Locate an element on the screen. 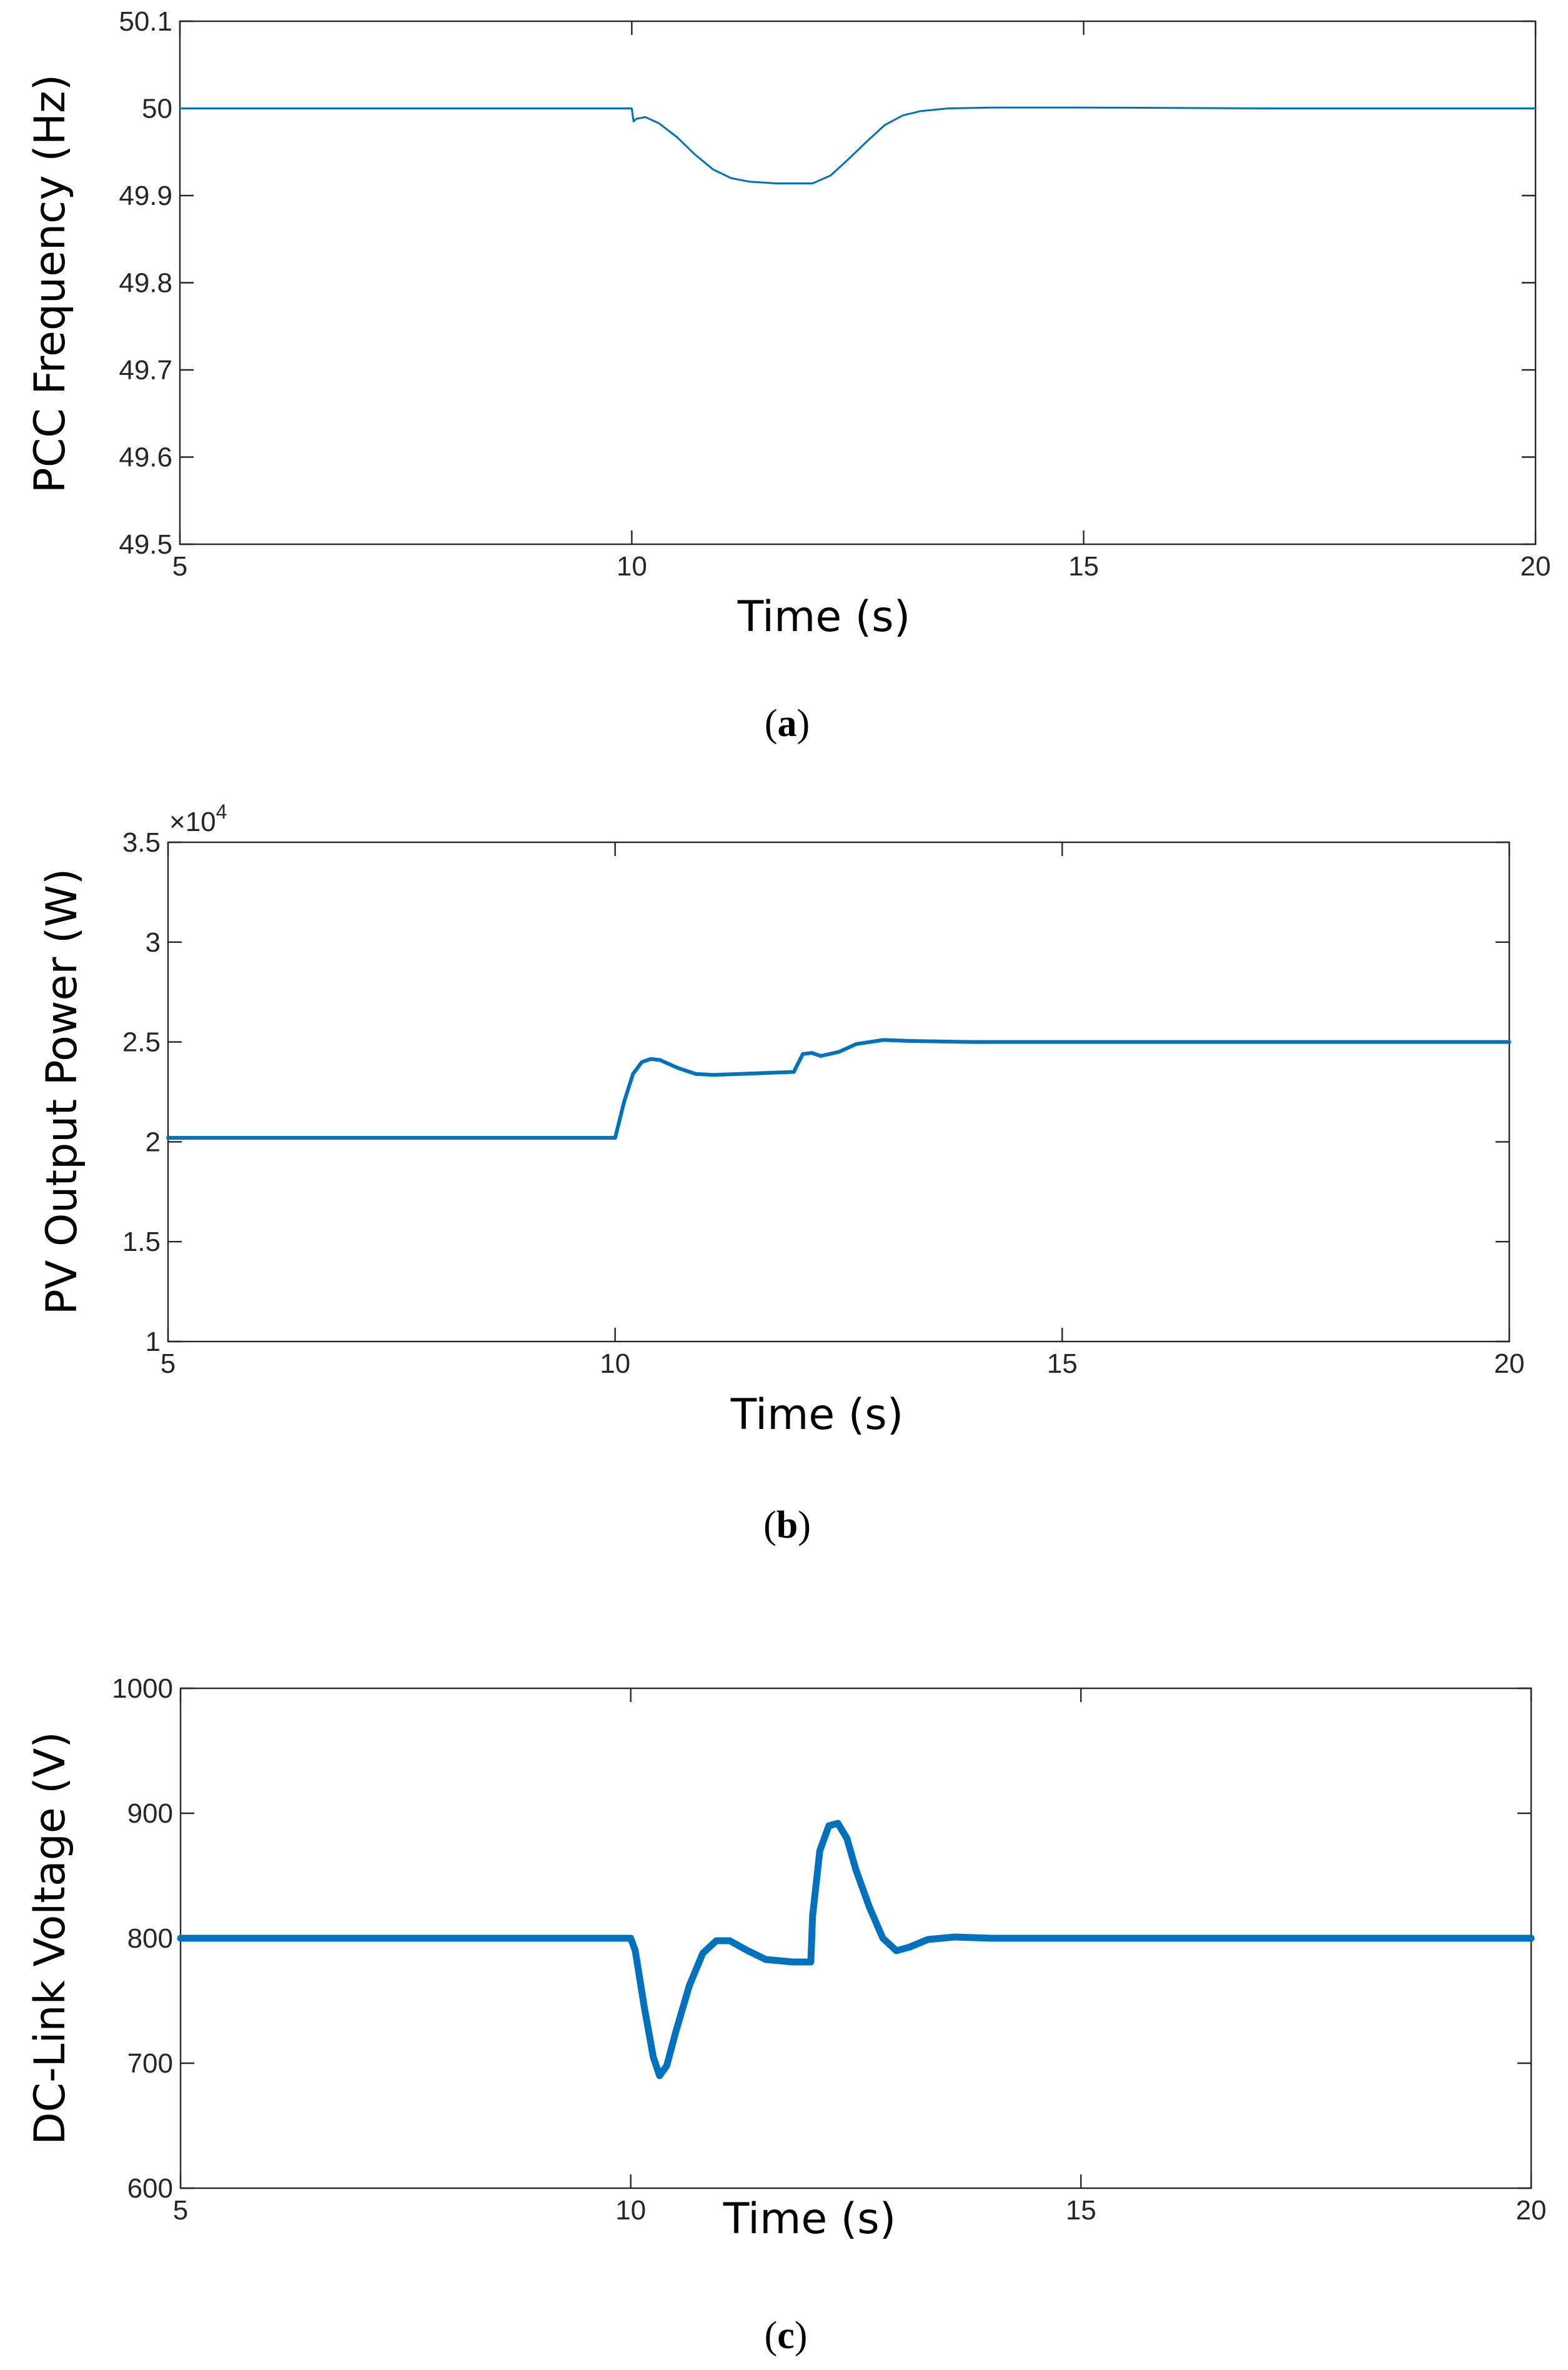  y-tick-label: 50.1 is located at coordinates (145, 22).